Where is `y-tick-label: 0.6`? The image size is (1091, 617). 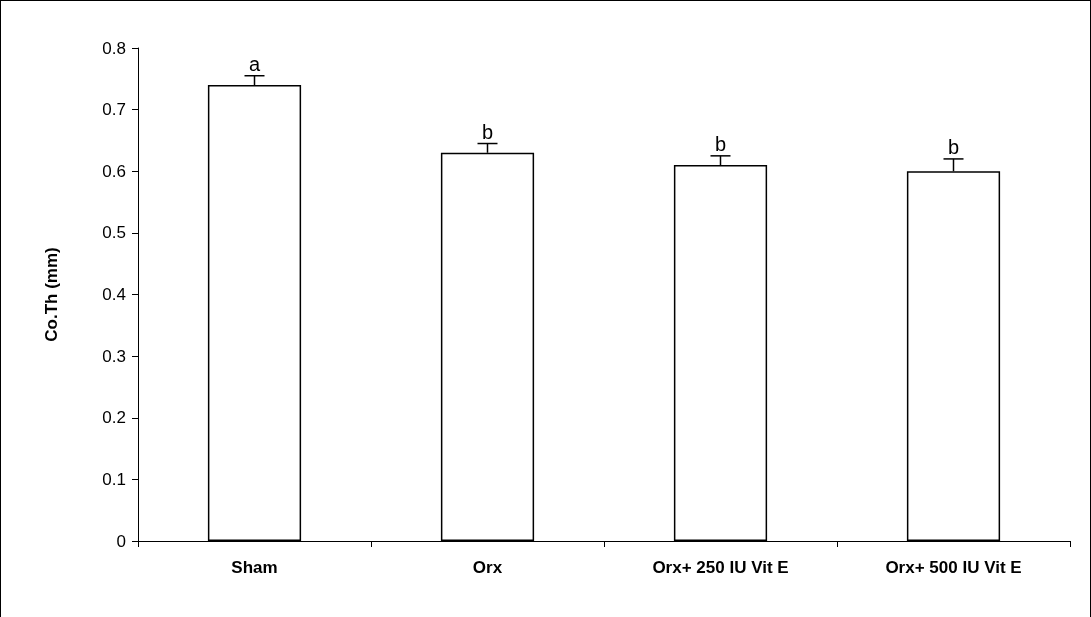 y-tick-label: 0.6 is located at coordinates (114, 171).